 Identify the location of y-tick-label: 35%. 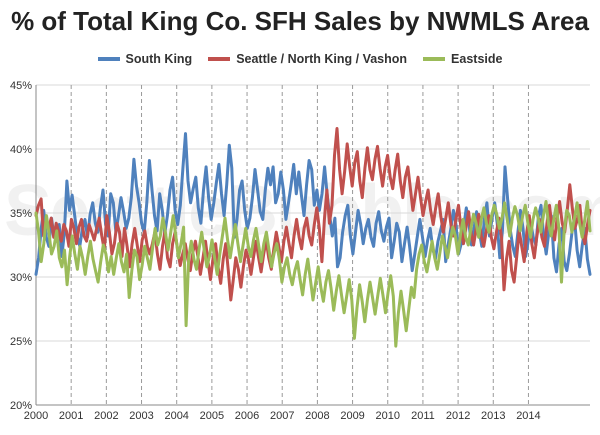
(21, 214).